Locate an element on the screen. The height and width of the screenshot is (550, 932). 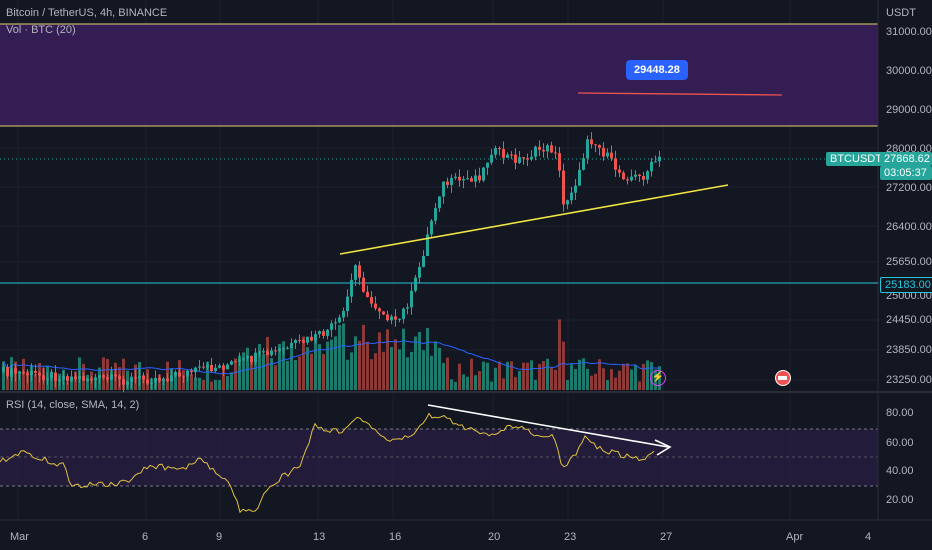
us-flag-icon is located at coordinates (783, 378).